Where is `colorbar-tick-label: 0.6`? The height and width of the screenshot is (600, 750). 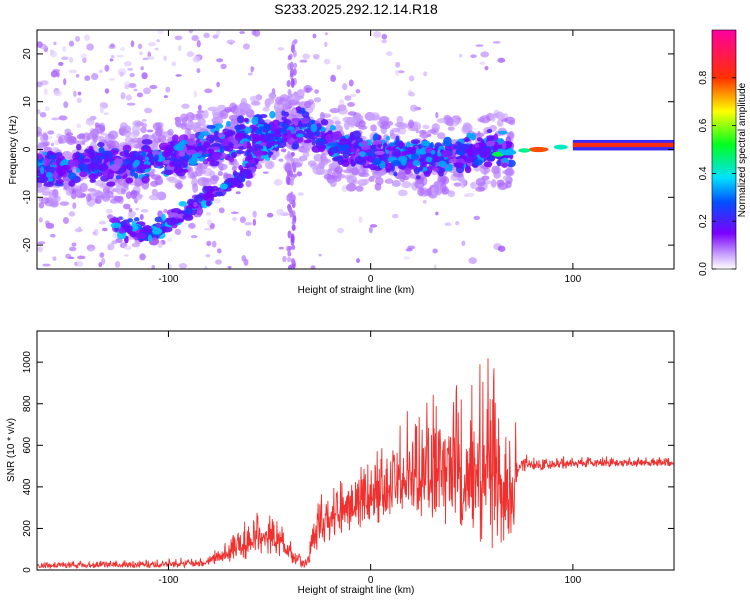
colorbar-tick-label: 0.6 is located at coordinates (703, 125).